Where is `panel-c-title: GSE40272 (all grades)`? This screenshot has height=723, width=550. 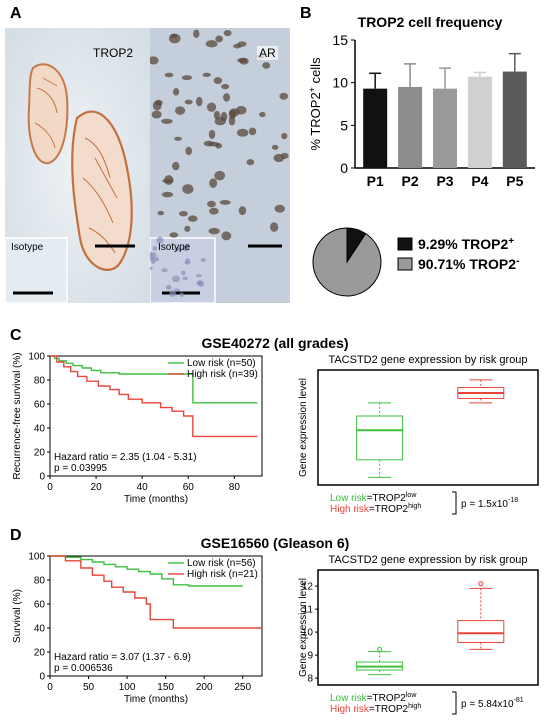
panel-c-title: GSE40272 (all grades) is located at coordinates (275, 343).